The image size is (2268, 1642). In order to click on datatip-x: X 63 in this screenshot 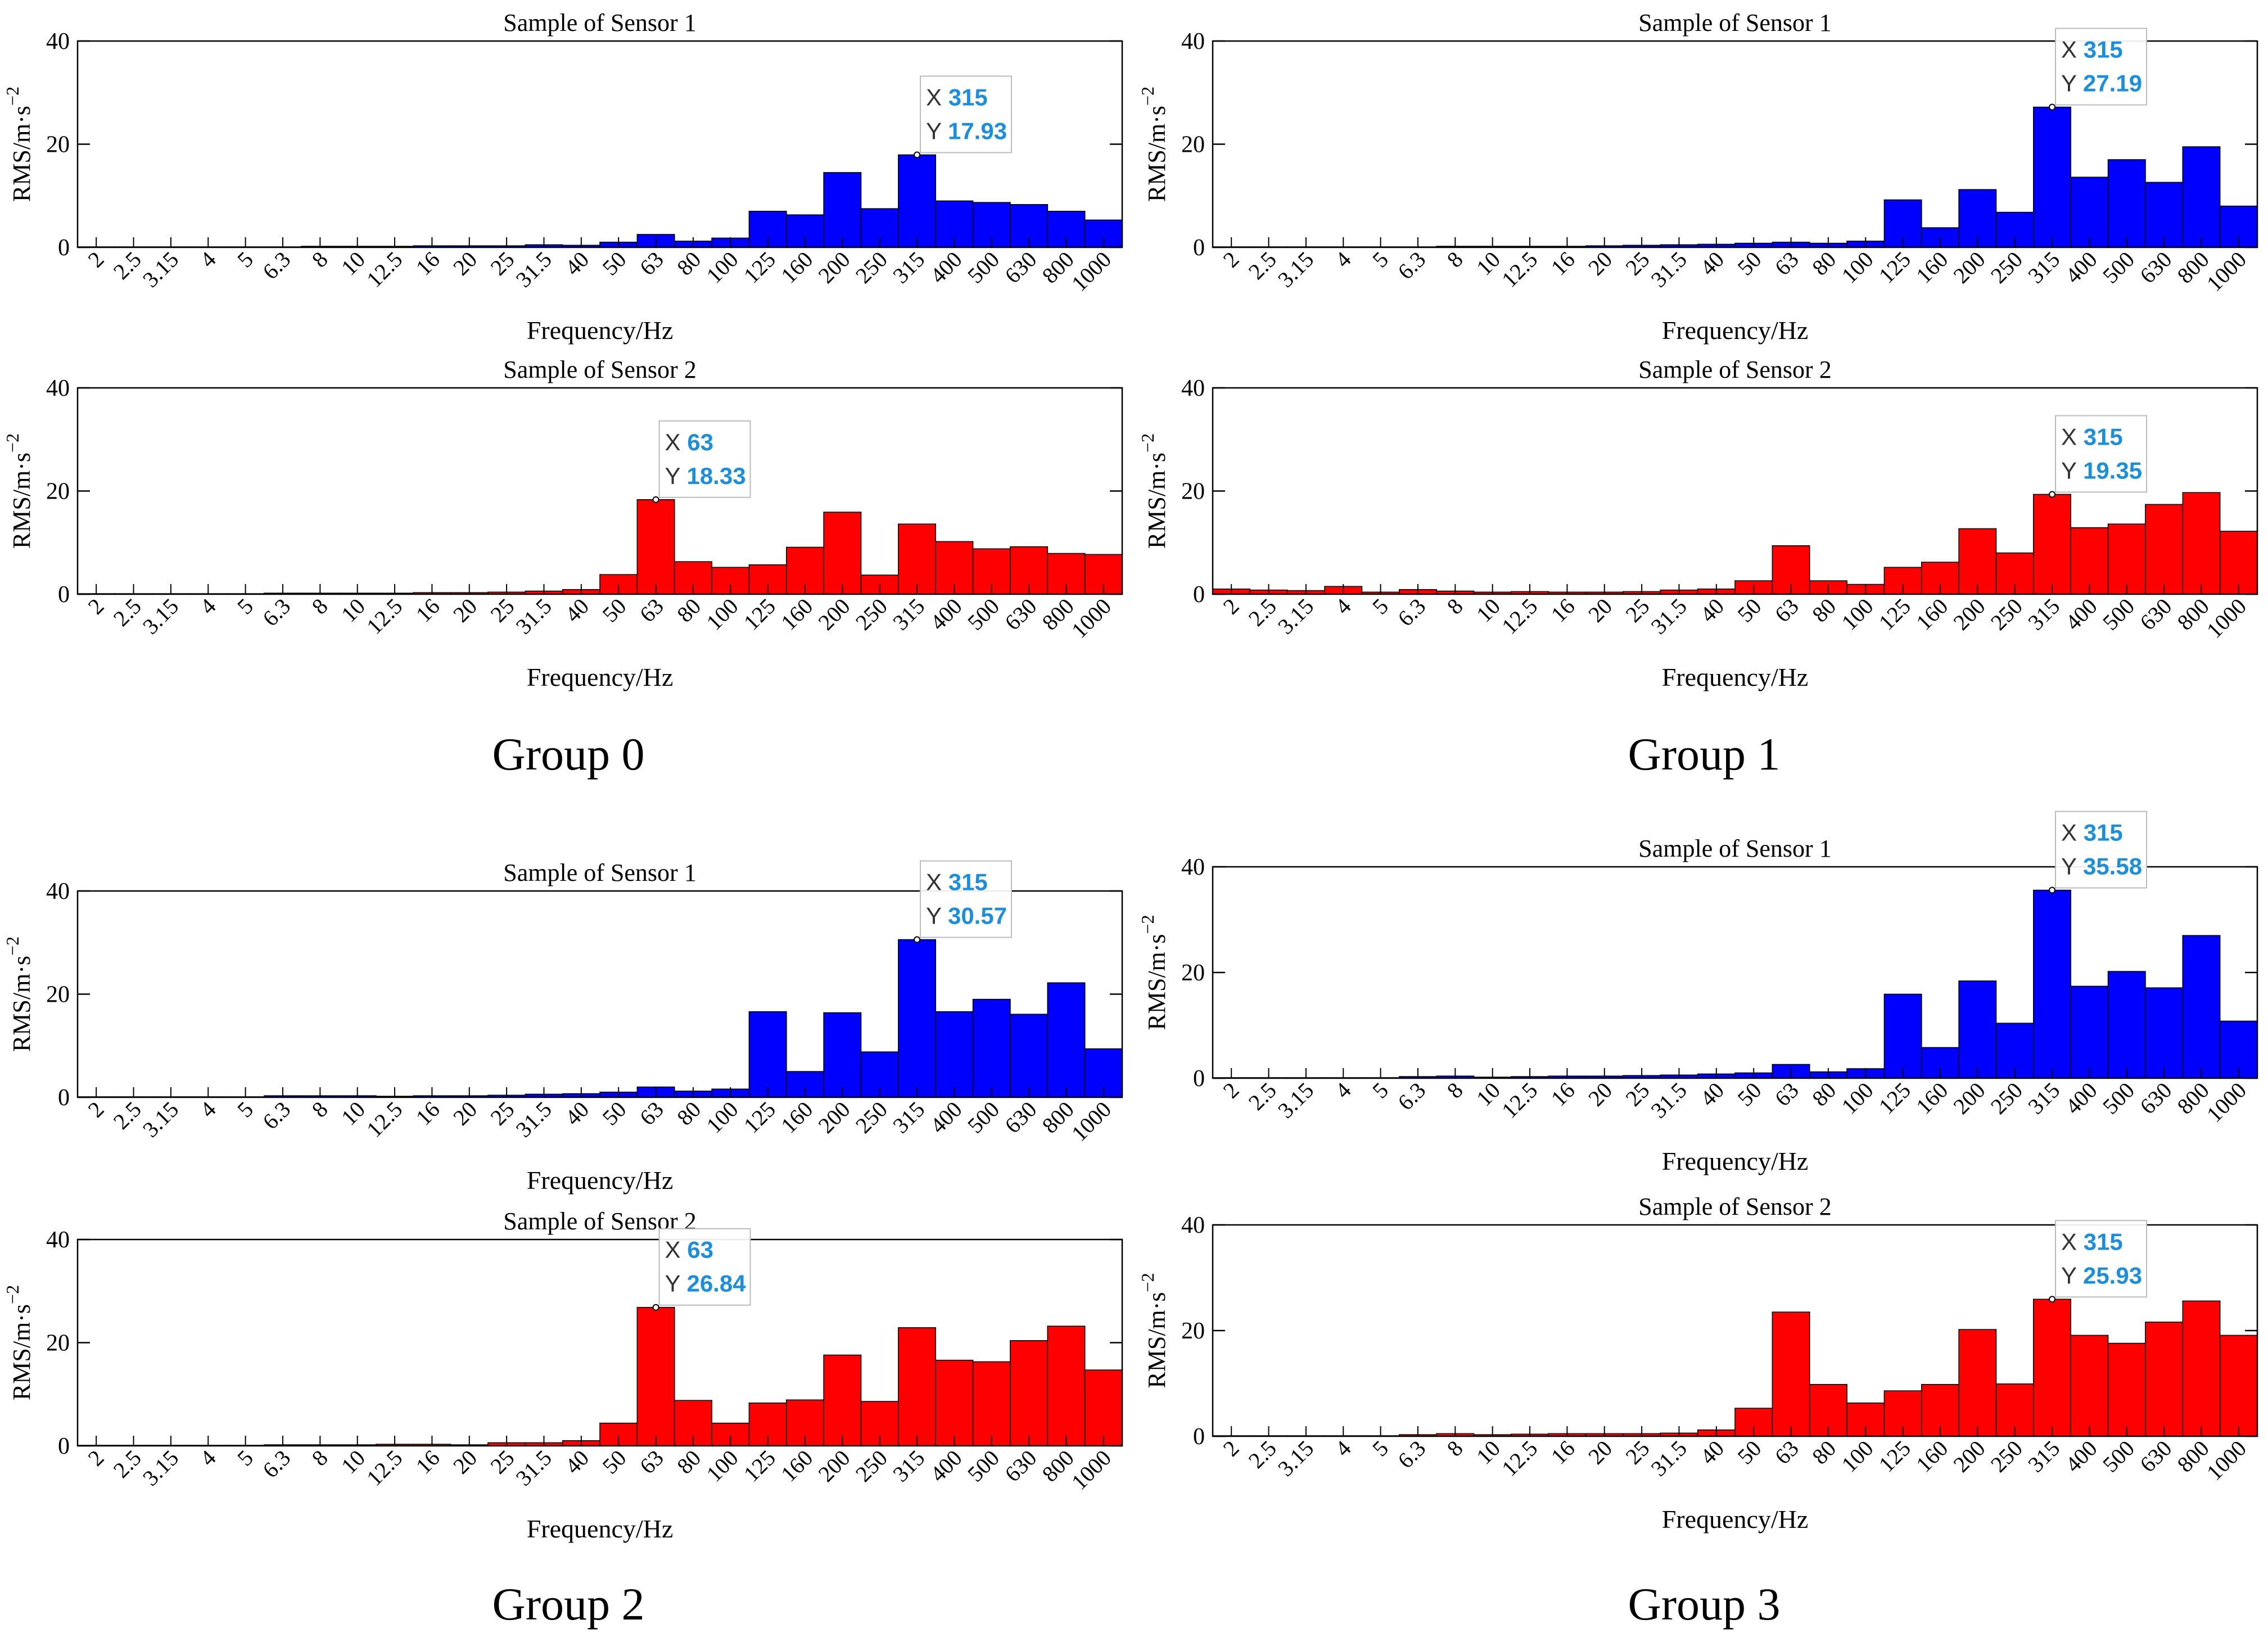, I will do `click(689, 1250)`.